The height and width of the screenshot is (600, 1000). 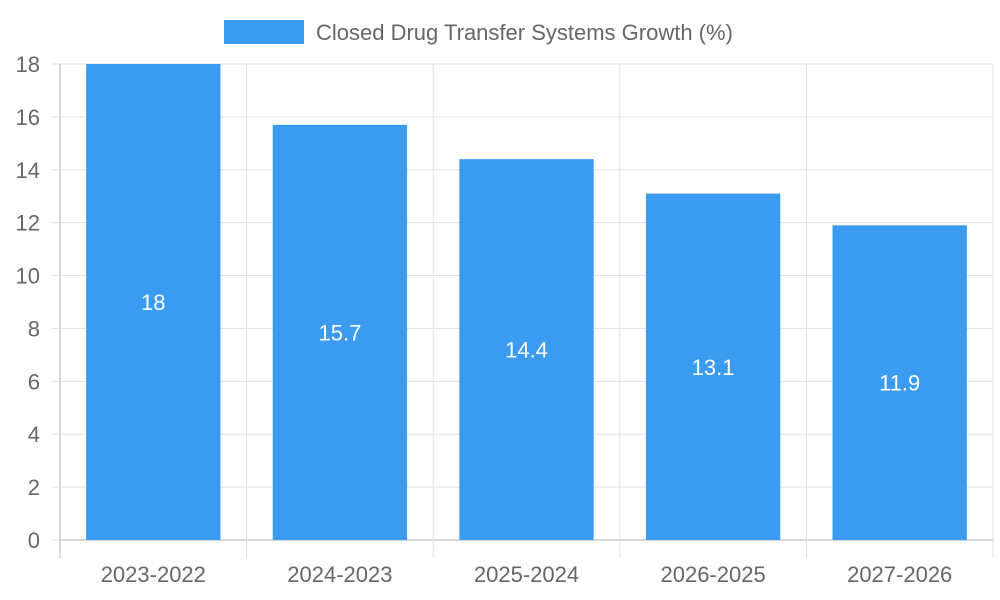 I want to click on y-tick-label: 2, so click(x=34, y=487).